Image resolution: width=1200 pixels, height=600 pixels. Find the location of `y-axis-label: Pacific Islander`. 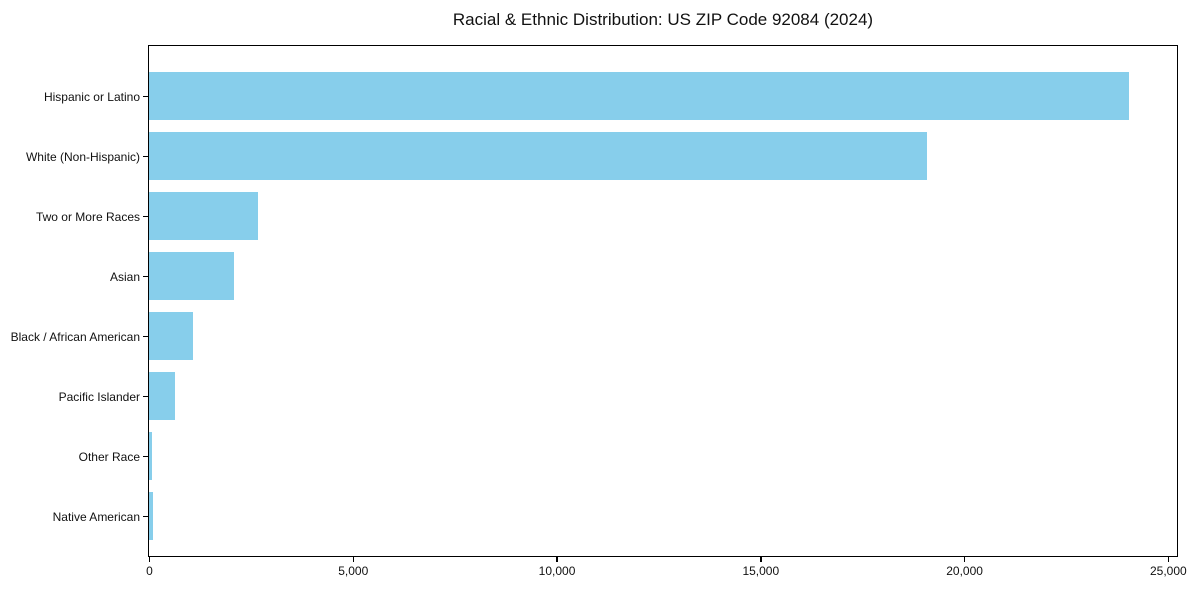

y-axis-label: Pacific Islander is located at coordinates (99, 396).